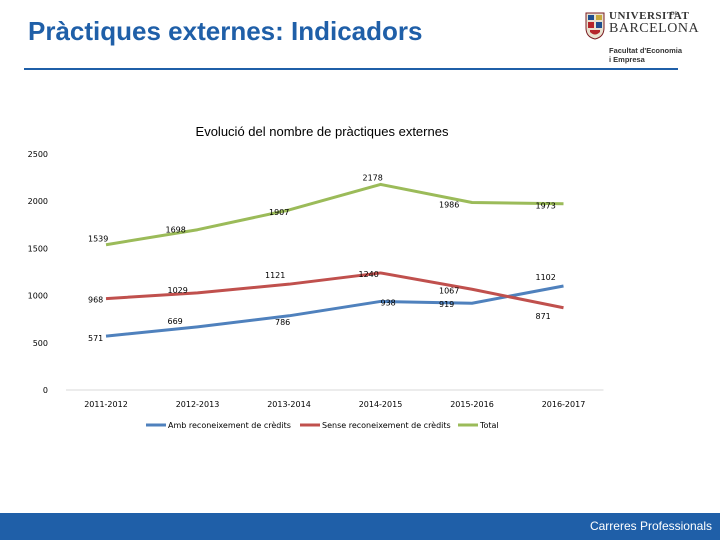 This screenshot has height=540, width=720. What do you see at coordinates (446, 304) in the screenshot?
I see `data-label: 919` at bounding box center [446, 304].